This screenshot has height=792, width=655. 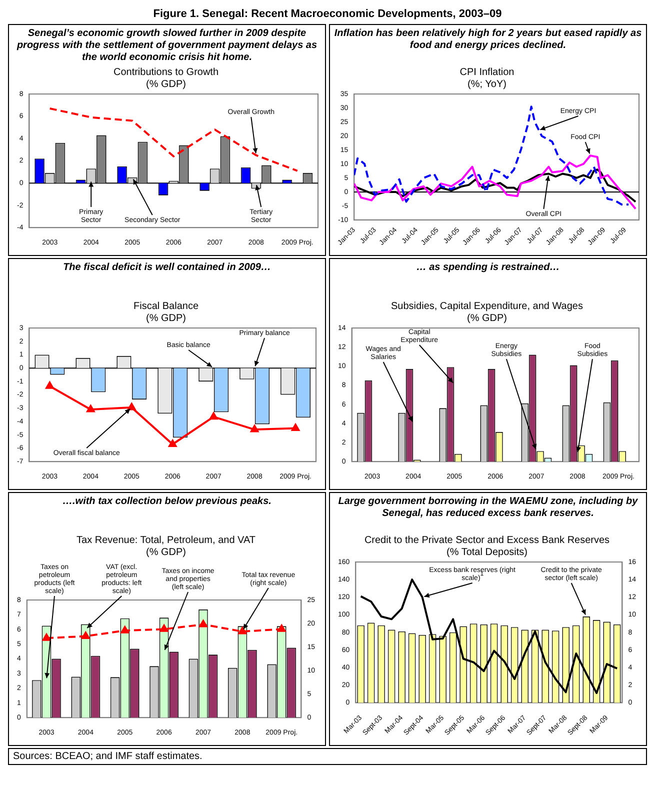 What do you see at coordinates (487, 78) in the screenshot?
I see `chart-subtitle: CPI Inflation (%; YoY)` at bounding box center [487, 78].